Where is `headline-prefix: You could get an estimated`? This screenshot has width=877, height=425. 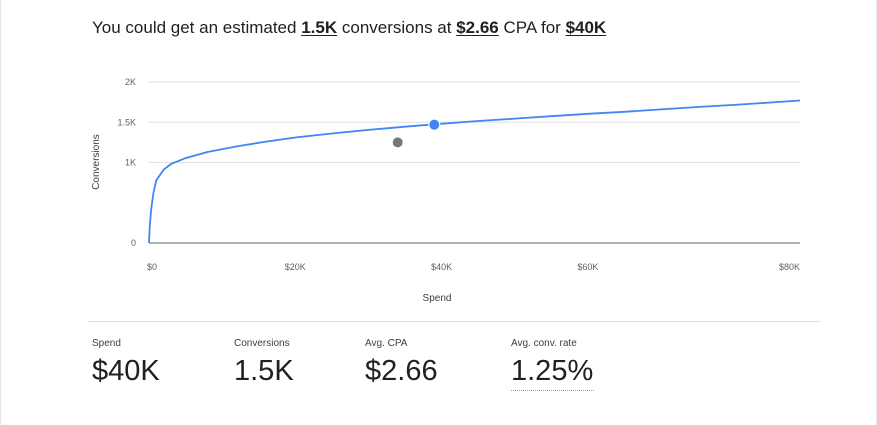
headline-prefix: You could get an estimated is located at coordinates (194, 27).